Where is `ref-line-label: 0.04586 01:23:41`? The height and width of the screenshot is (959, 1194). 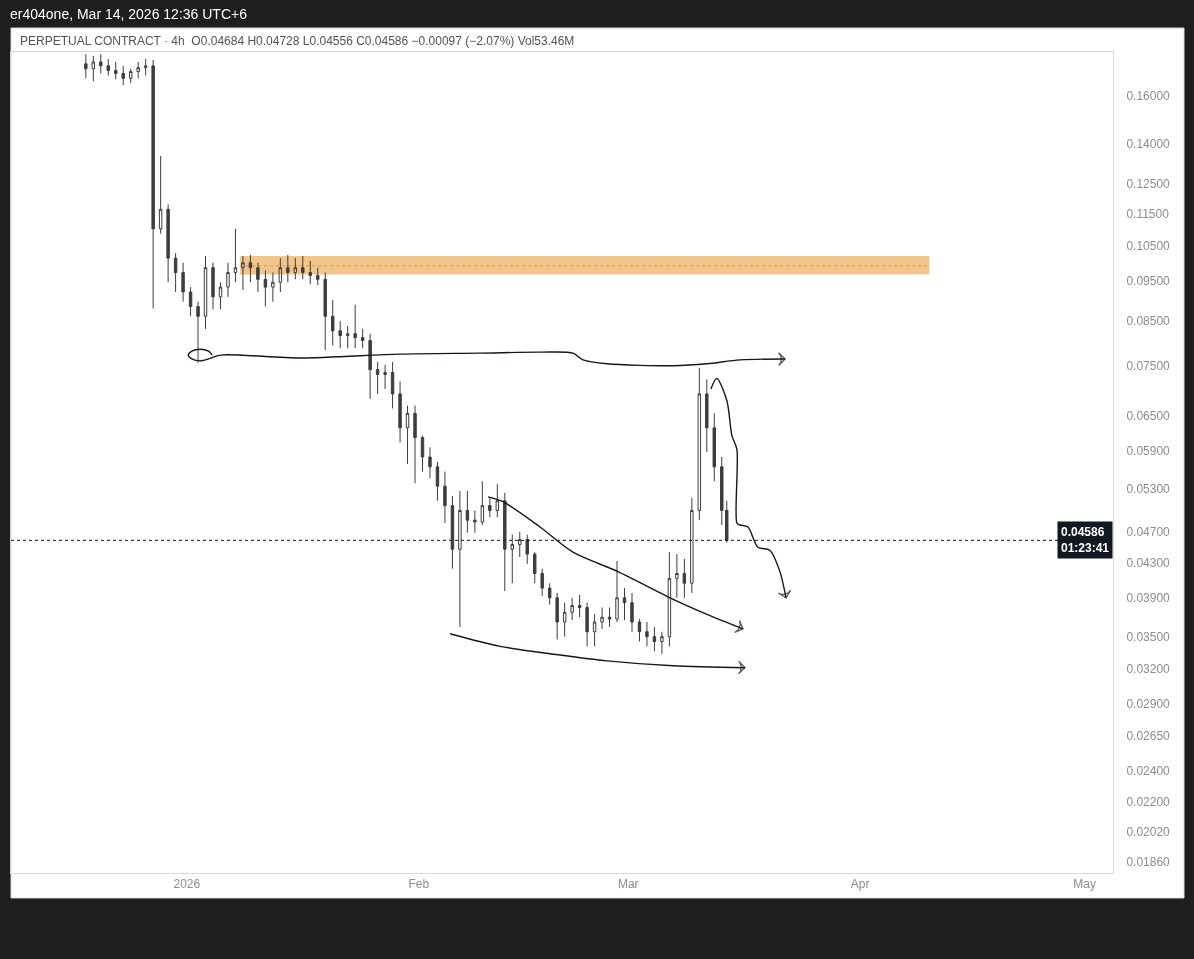
ref-line-label: 0.04586 01:23:41 is located at coordinates (1085, 540).